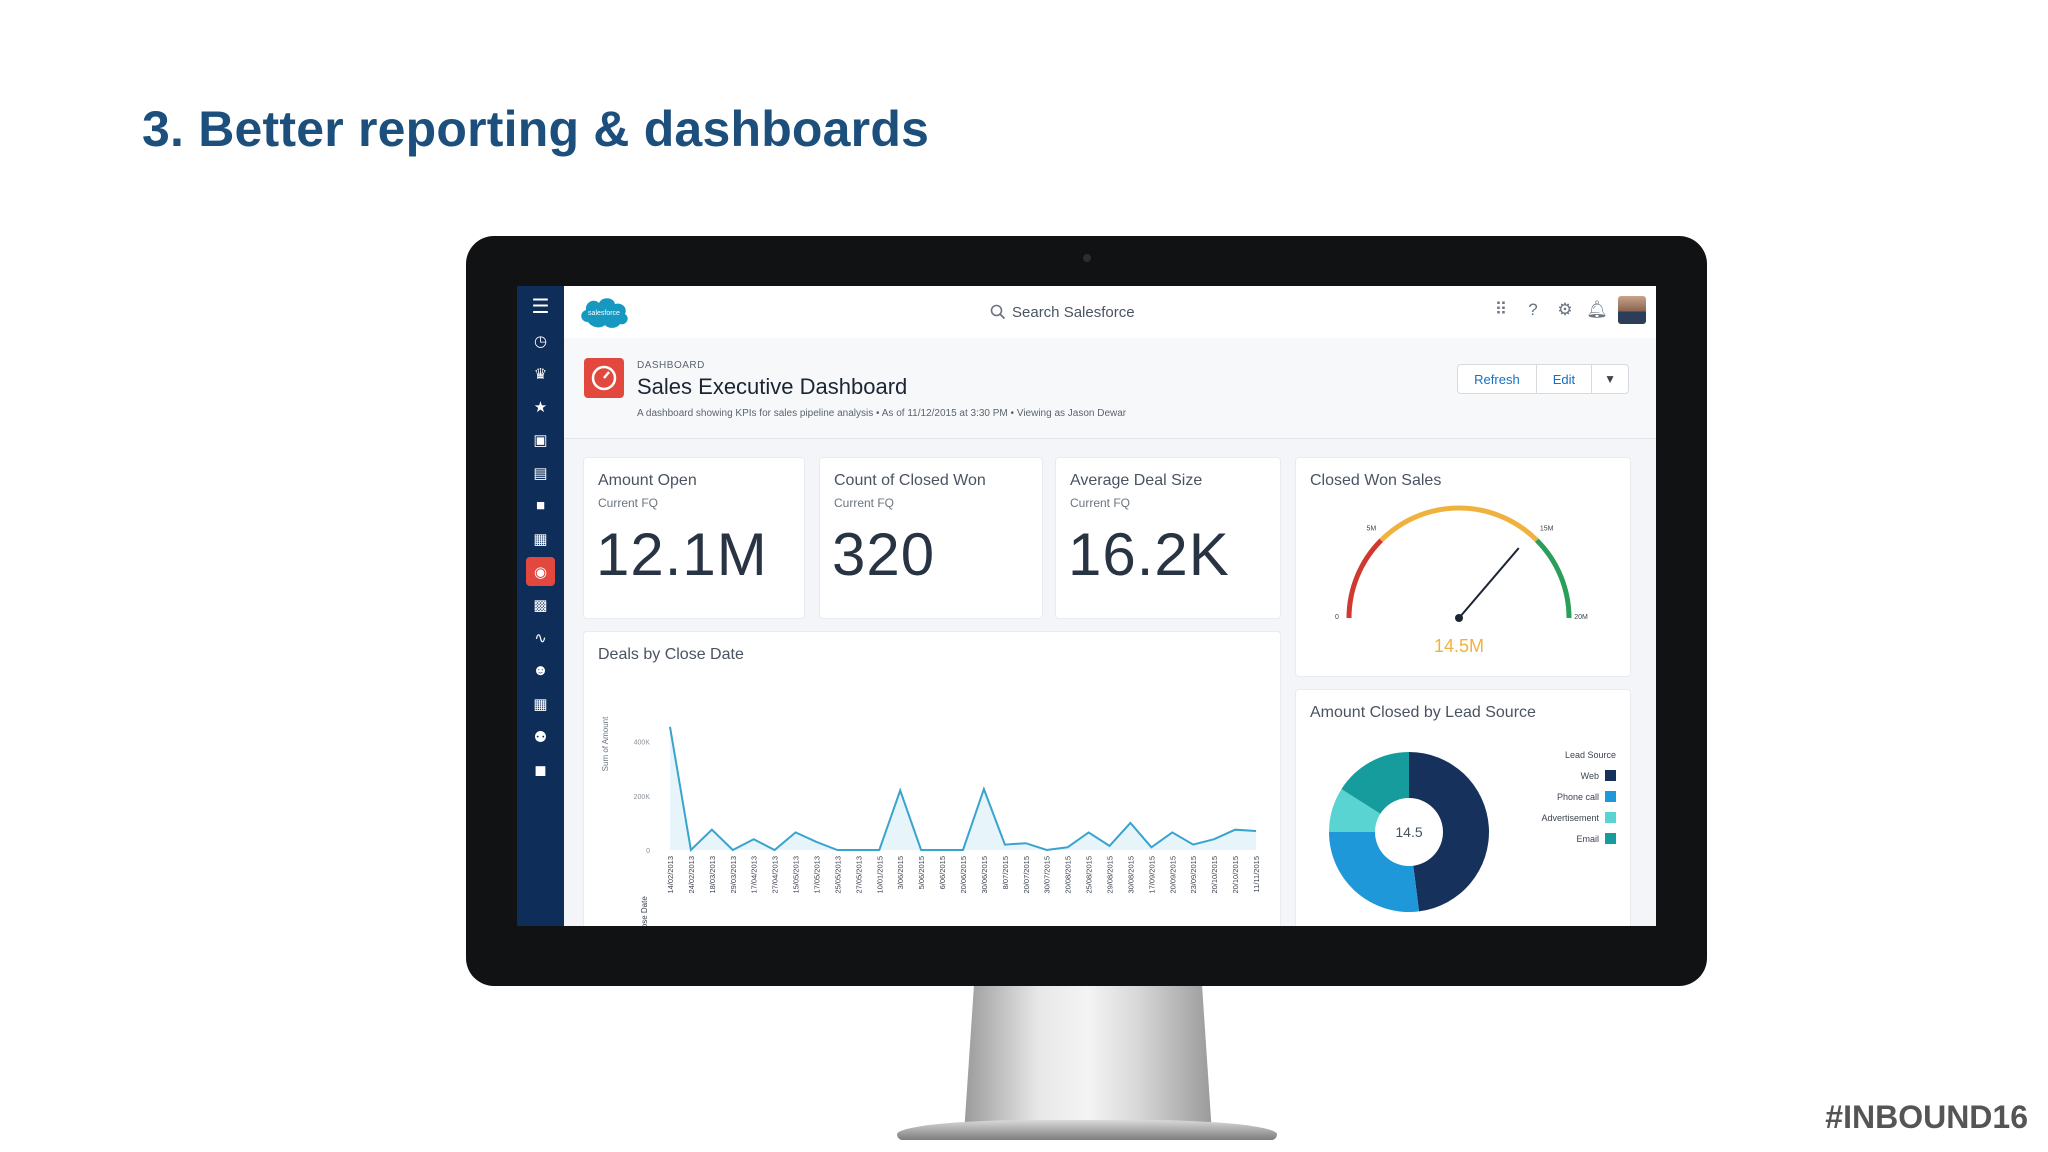 The image size is (2048, 1152). I want to click on search-field: Search Salesforce, so click(1062, 312).